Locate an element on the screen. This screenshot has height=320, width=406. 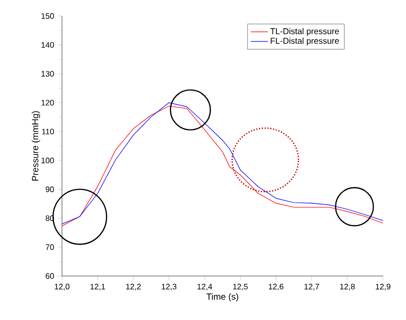
x-axis-title: Time (s) is located at coordinates (222, 297).